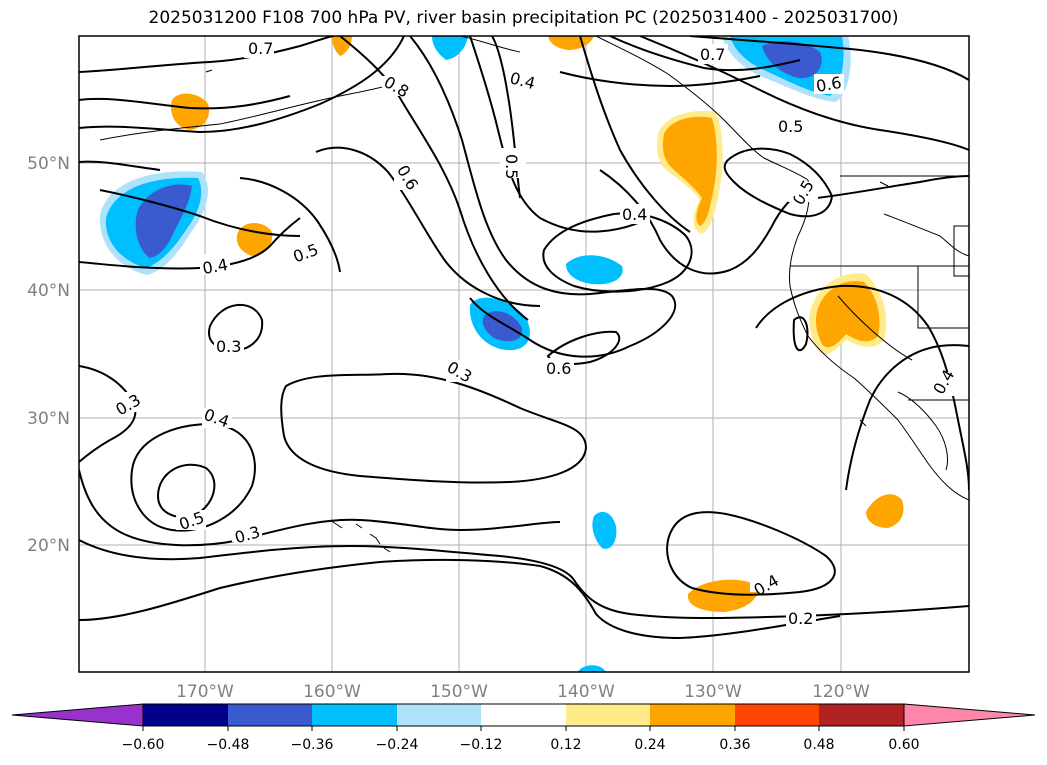 Image resolution: width=1047 pixels, height=765 pixels. Describe the element at coordinates (205, 692) in the screenshot. I see `lon-label: 170°W` at that location.